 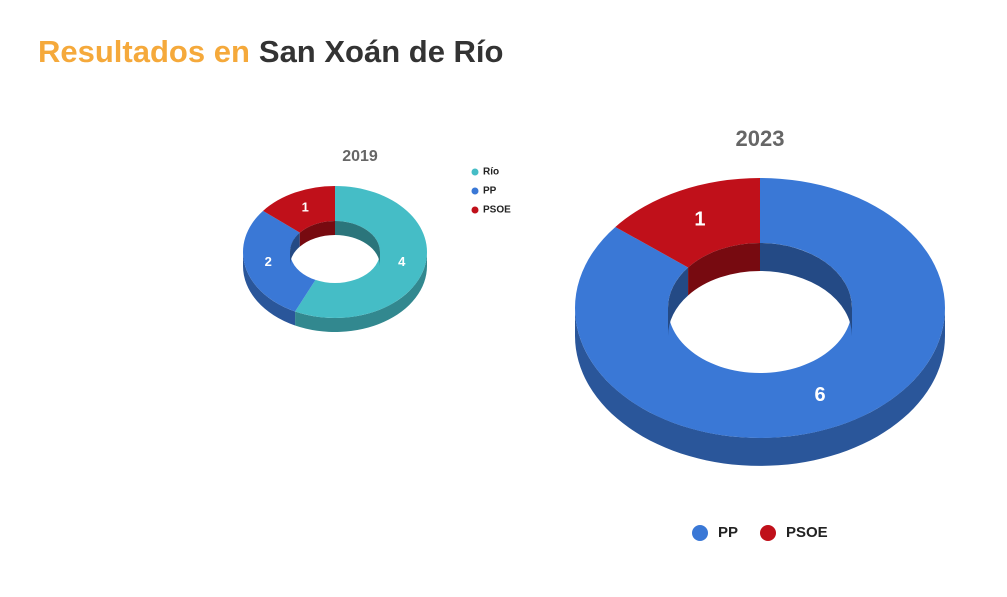 What do you see at coordinates (144, 51) in the screenshot?
I see `title-highlight: Resultados en` at bounding box center [144, 51].